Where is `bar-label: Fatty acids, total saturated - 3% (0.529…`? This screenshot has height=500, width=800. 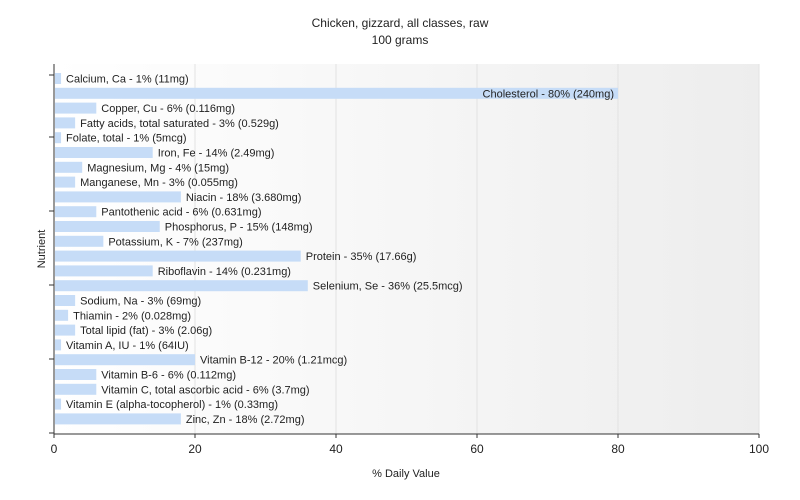
bar-label: Fatty acids, total saturated - 3% (0.529… is located at coordinates (179, 124).